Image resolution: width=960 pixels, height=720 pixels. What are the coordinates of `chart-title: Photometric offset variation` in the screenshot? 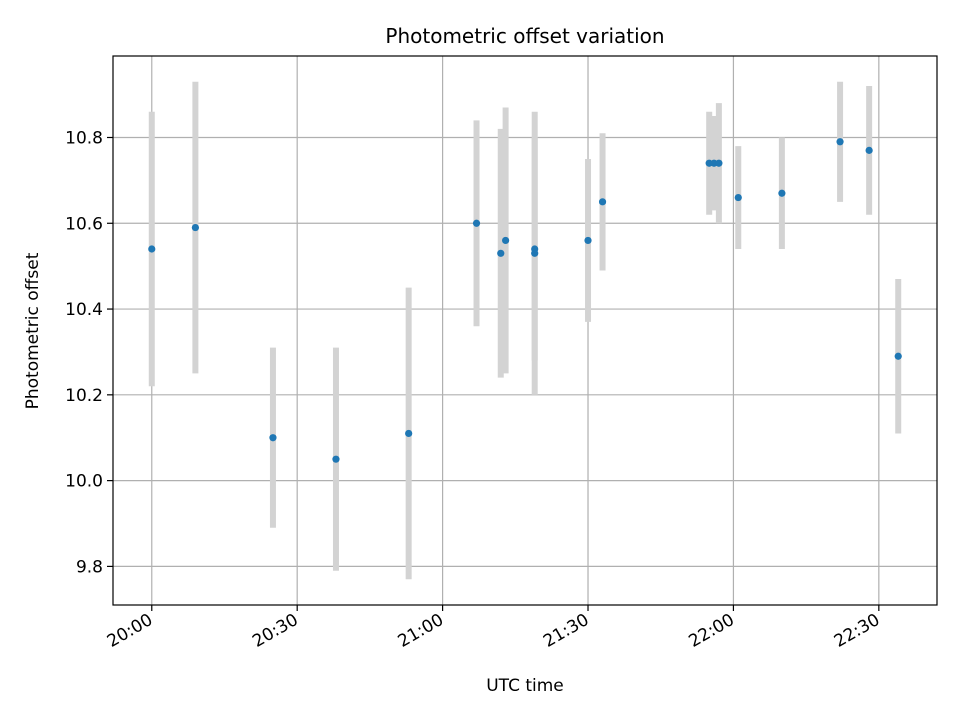 It's located at (524, 36).